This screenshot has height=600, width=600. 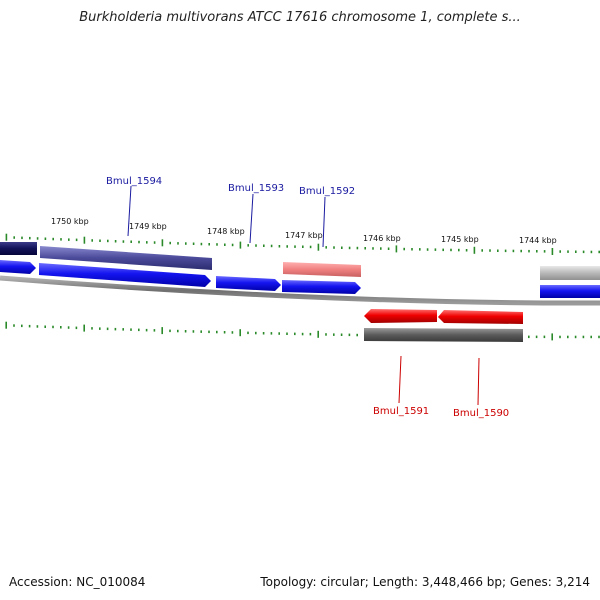 What do you see at coordinates (226, 231) in the screenshot?
I see `ruler-label: 1748 kbp` at bounding box center [226, 231].